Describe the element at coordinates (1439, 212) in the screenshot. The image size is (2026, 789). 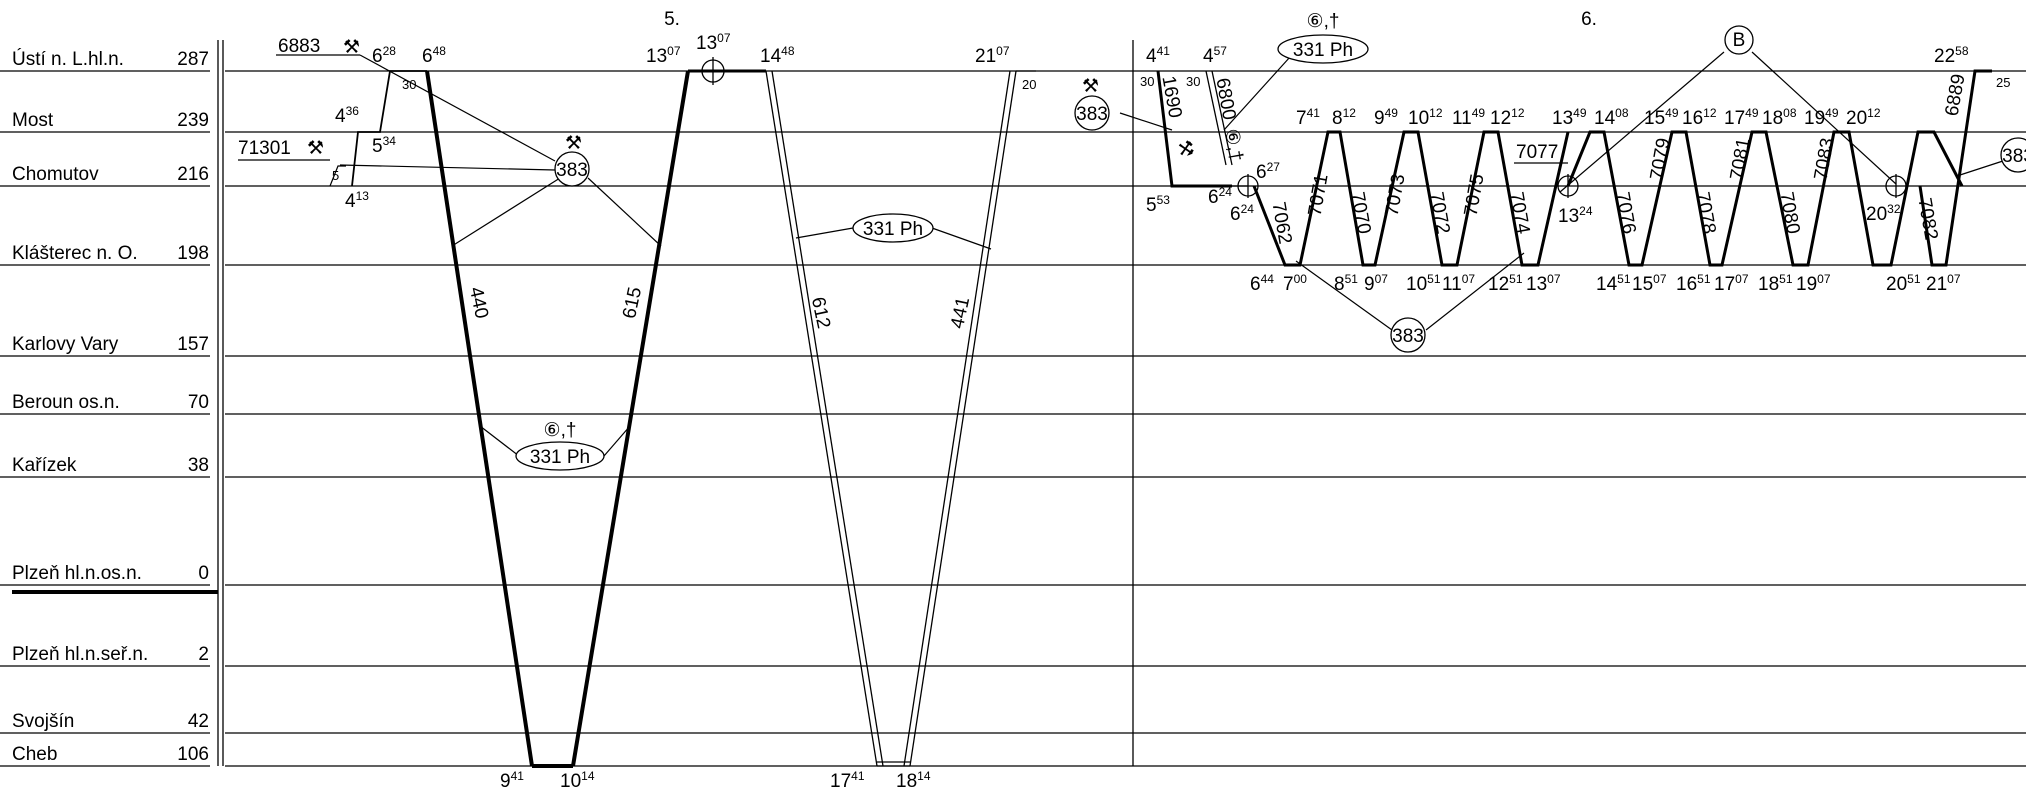
I see `train-number: 7072` at that location.